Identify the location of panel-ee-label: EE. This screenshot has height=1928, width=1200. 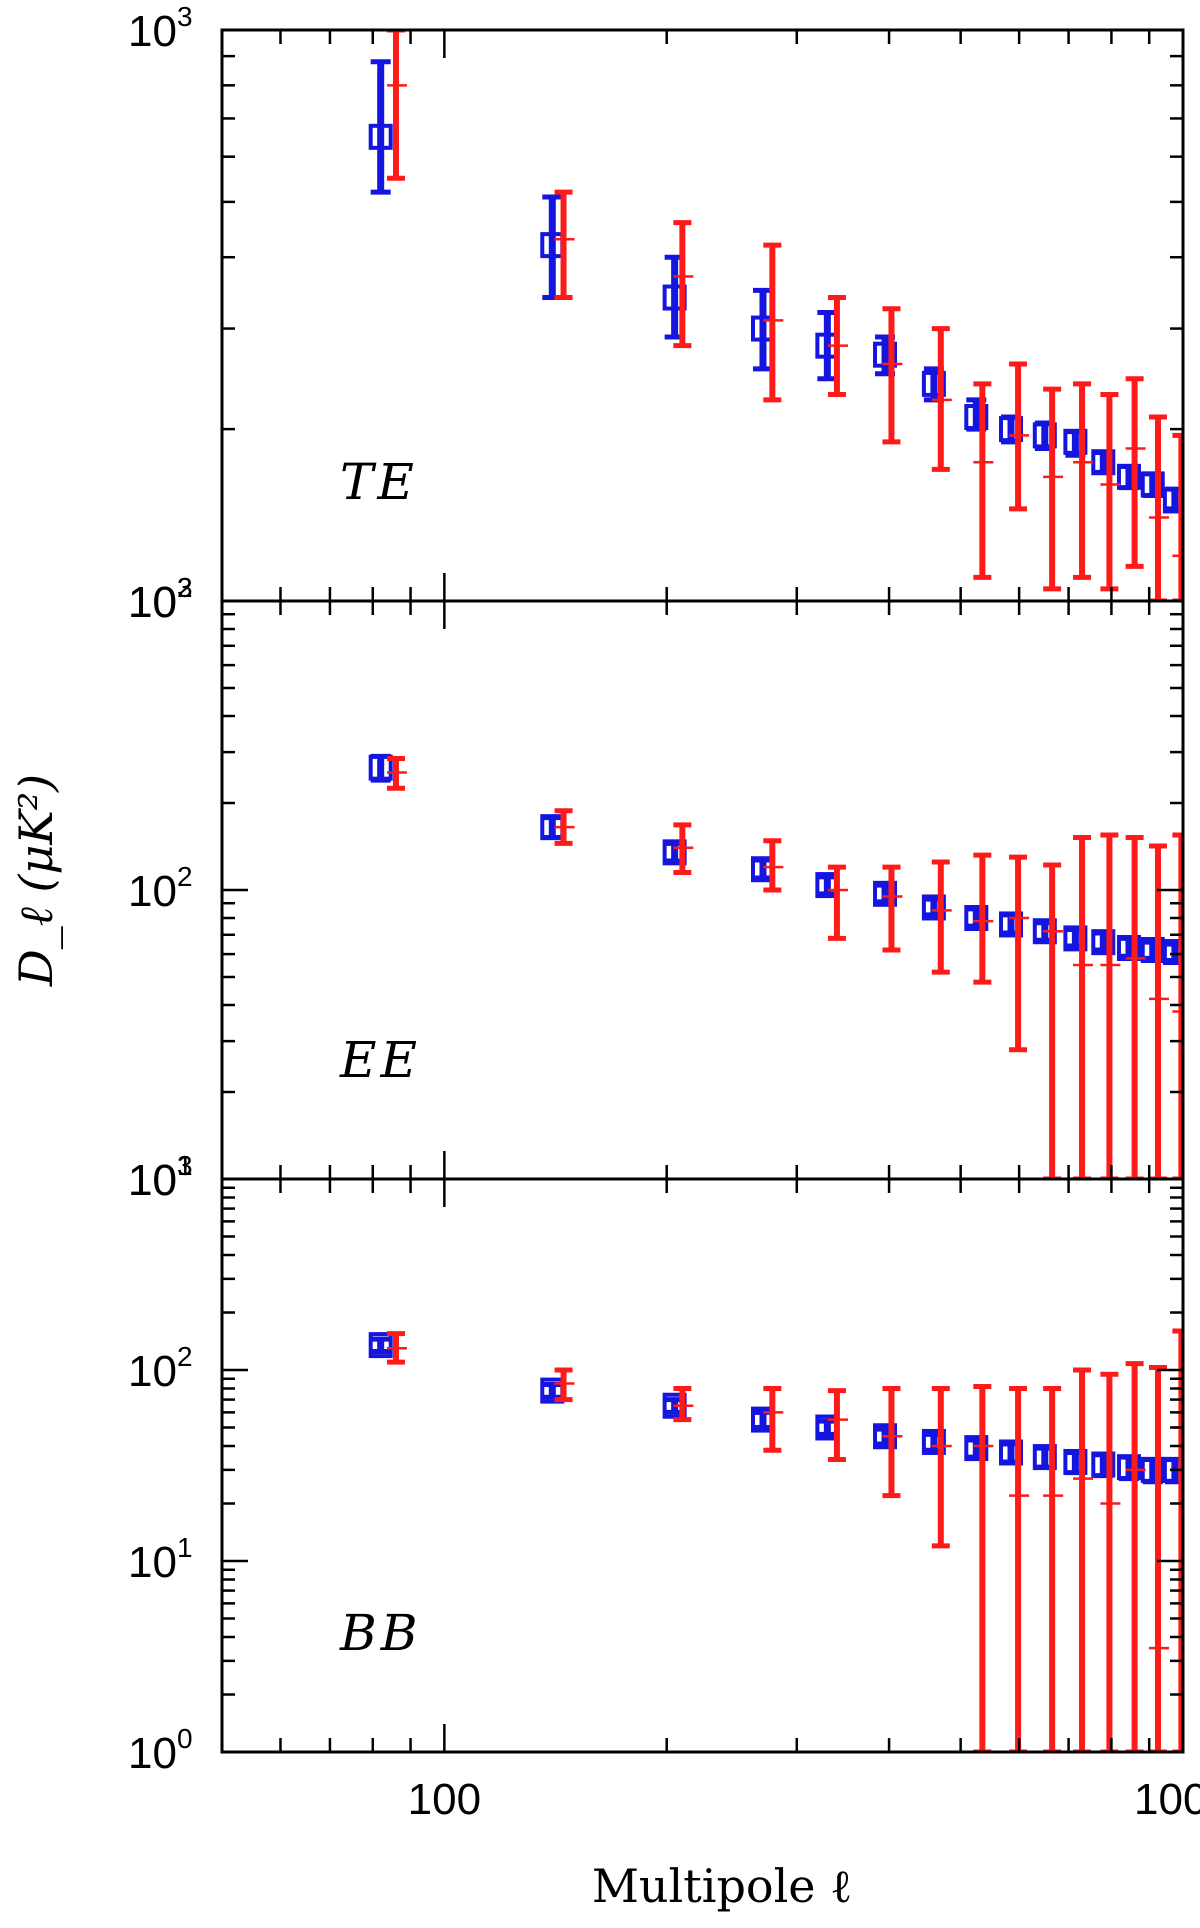
(380, 1060).